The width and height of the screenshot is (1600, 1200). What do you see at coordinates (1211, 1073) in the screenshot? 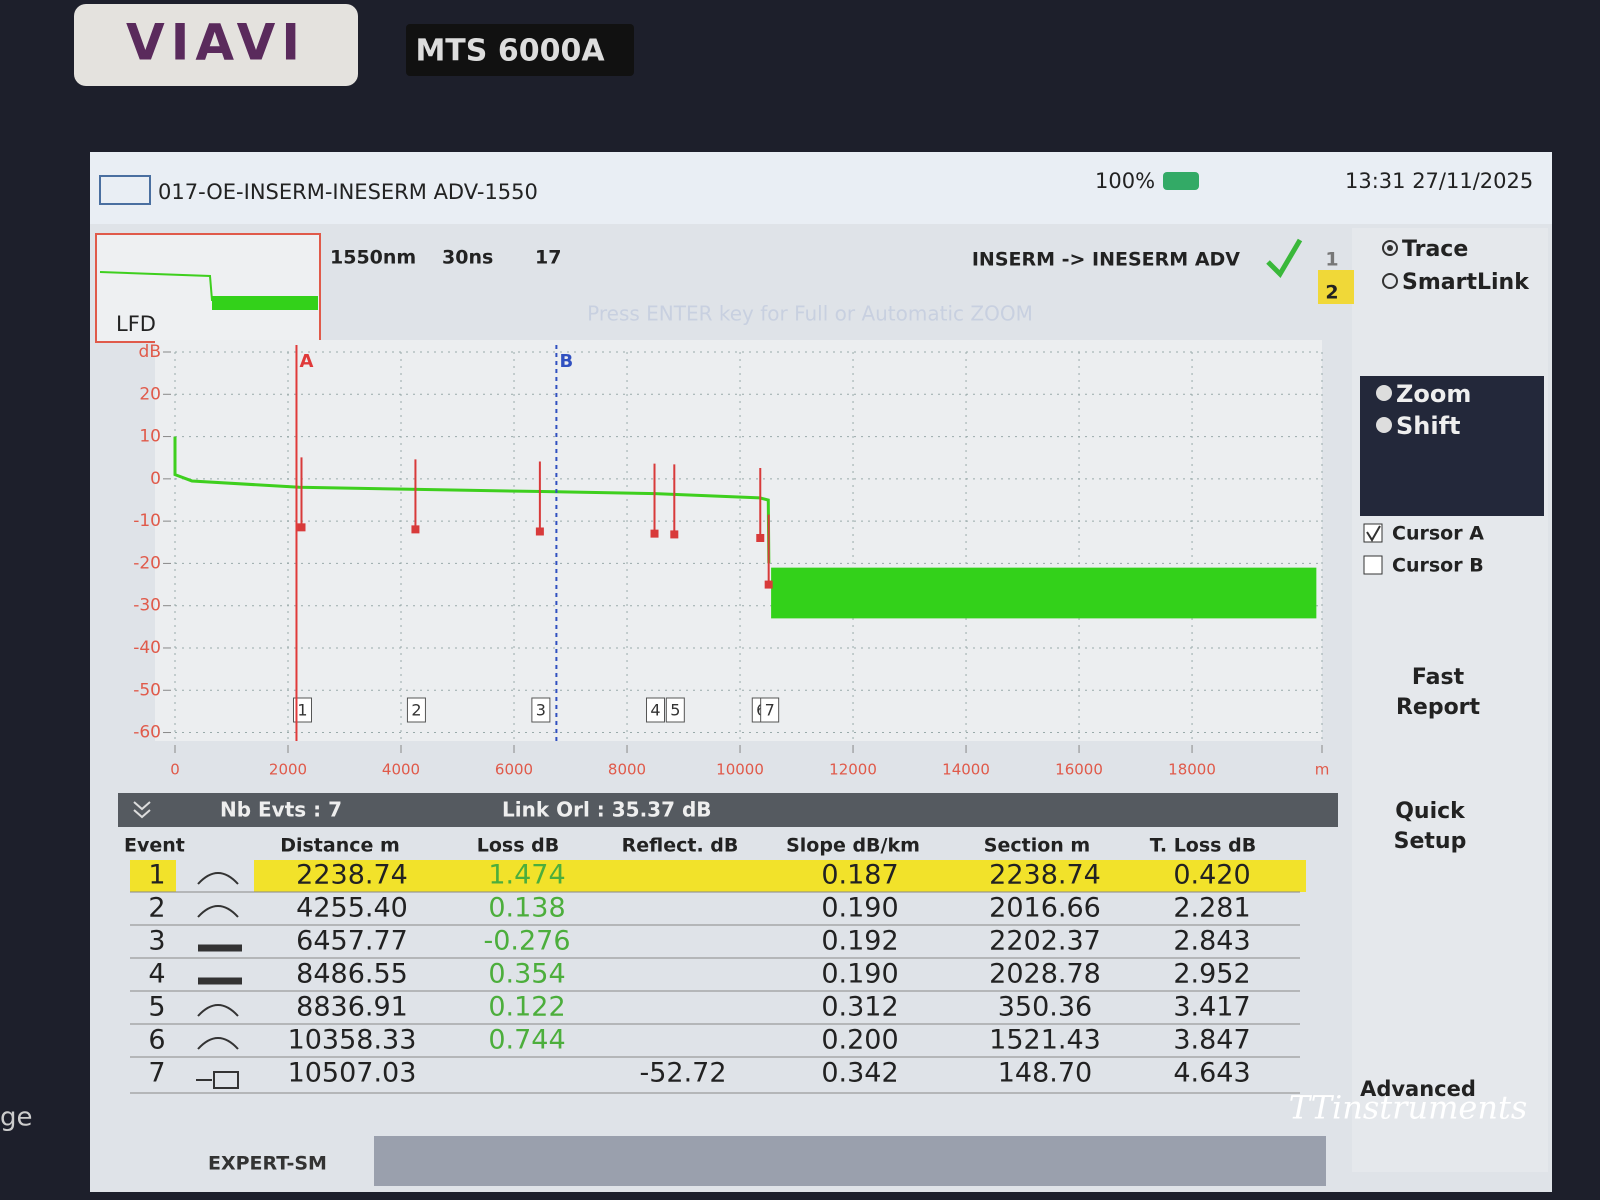
I see `table-cell: 4.643` at bounding box center [1211, 1073].